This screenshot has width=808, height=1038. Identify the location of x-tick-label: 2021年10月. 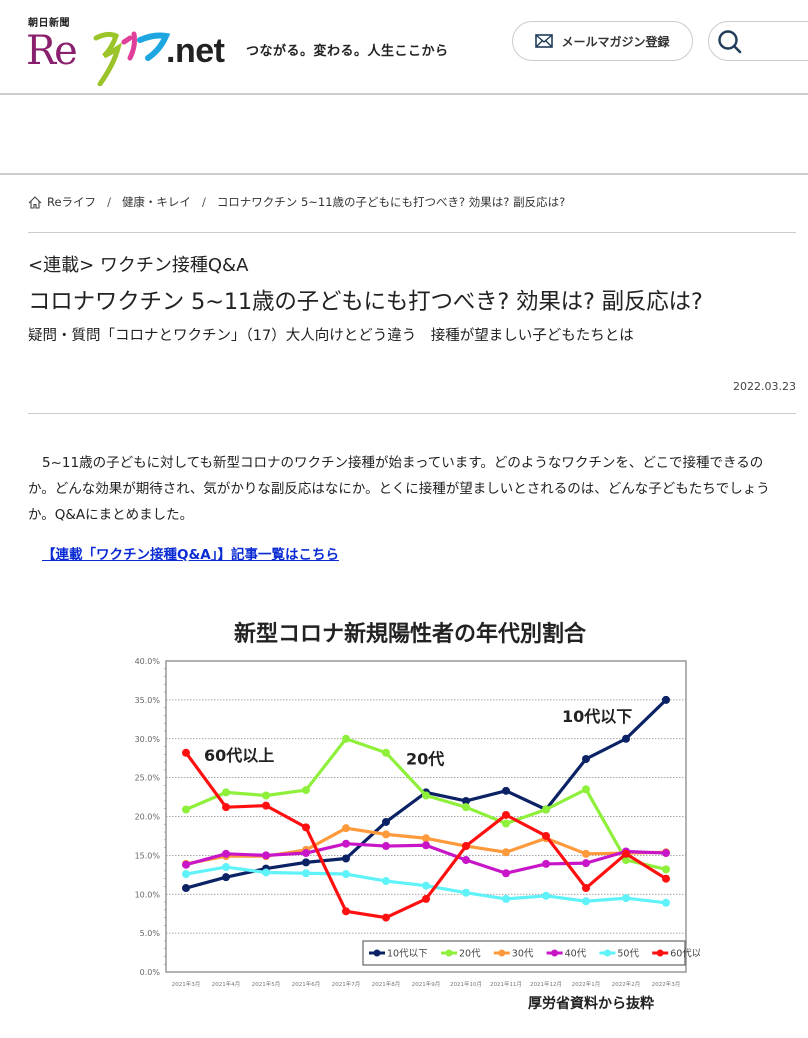
(466, 984).